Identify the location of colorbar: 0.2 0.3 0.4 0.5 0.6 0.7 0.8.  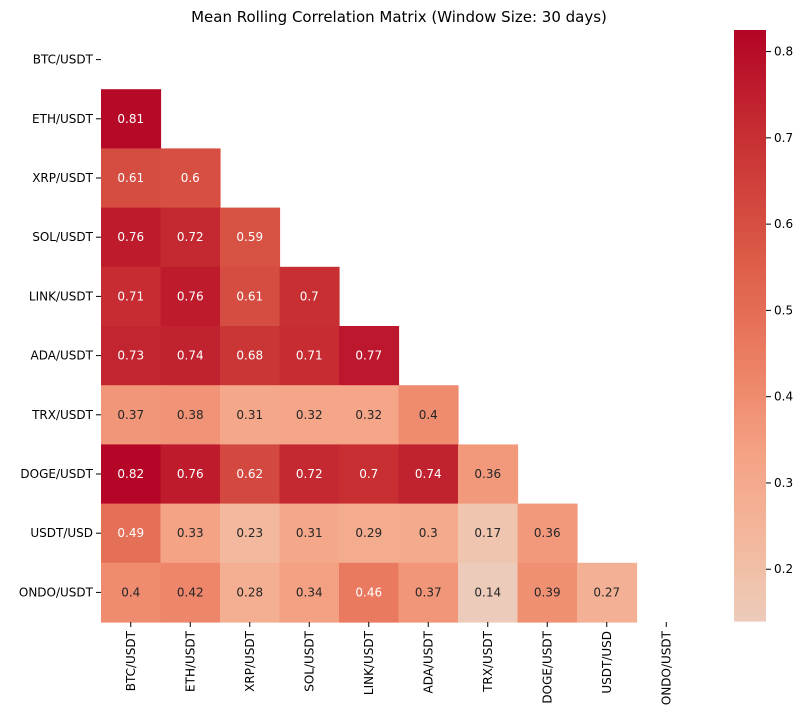
(763, 326).